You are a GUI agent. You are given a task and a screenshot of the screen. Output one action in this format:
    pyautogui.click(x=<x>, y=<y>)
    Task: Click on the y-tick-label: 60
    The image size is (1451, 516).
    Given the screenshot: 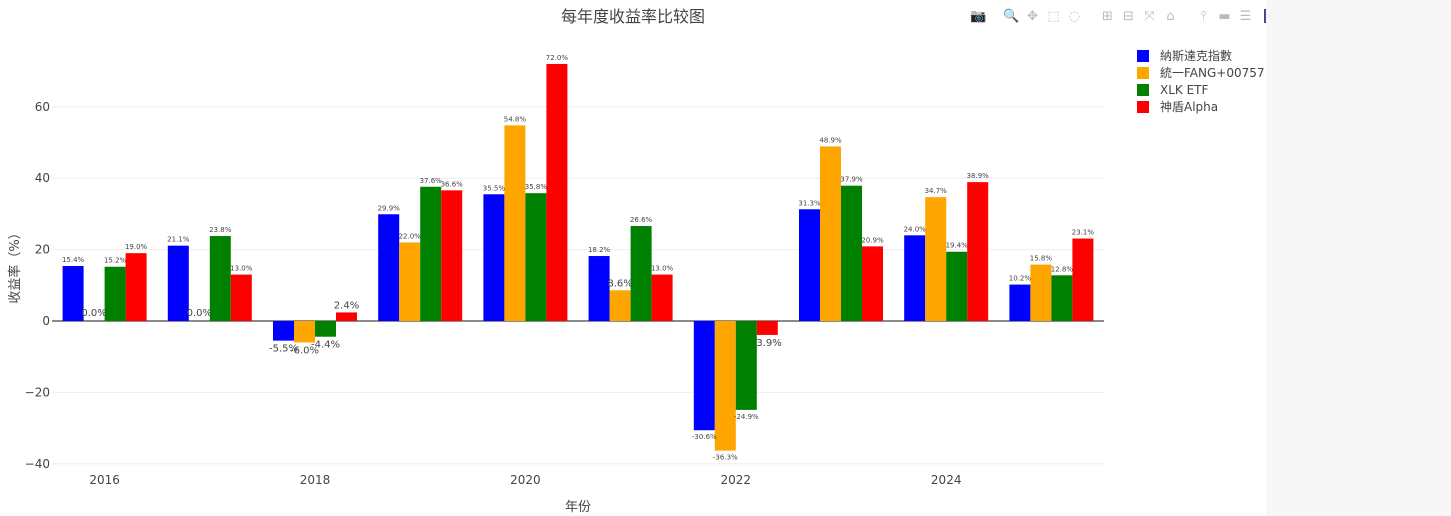 What is the action you would take?
    pyautogui.click(x=42, y=107)
    